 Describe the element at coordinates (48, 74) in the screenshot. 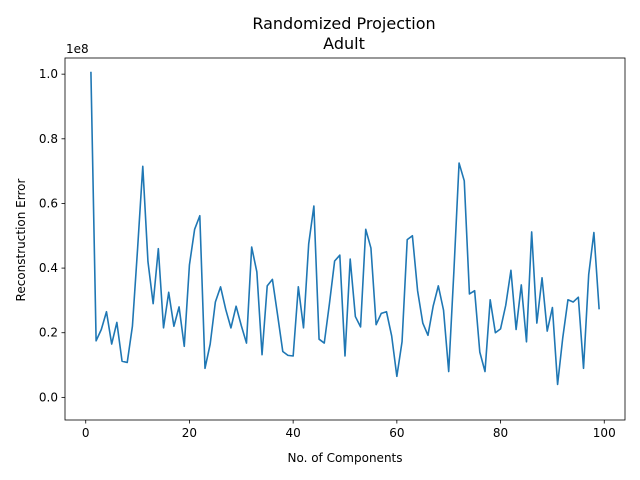

I see `y-tick-label: 1.0` at that location.